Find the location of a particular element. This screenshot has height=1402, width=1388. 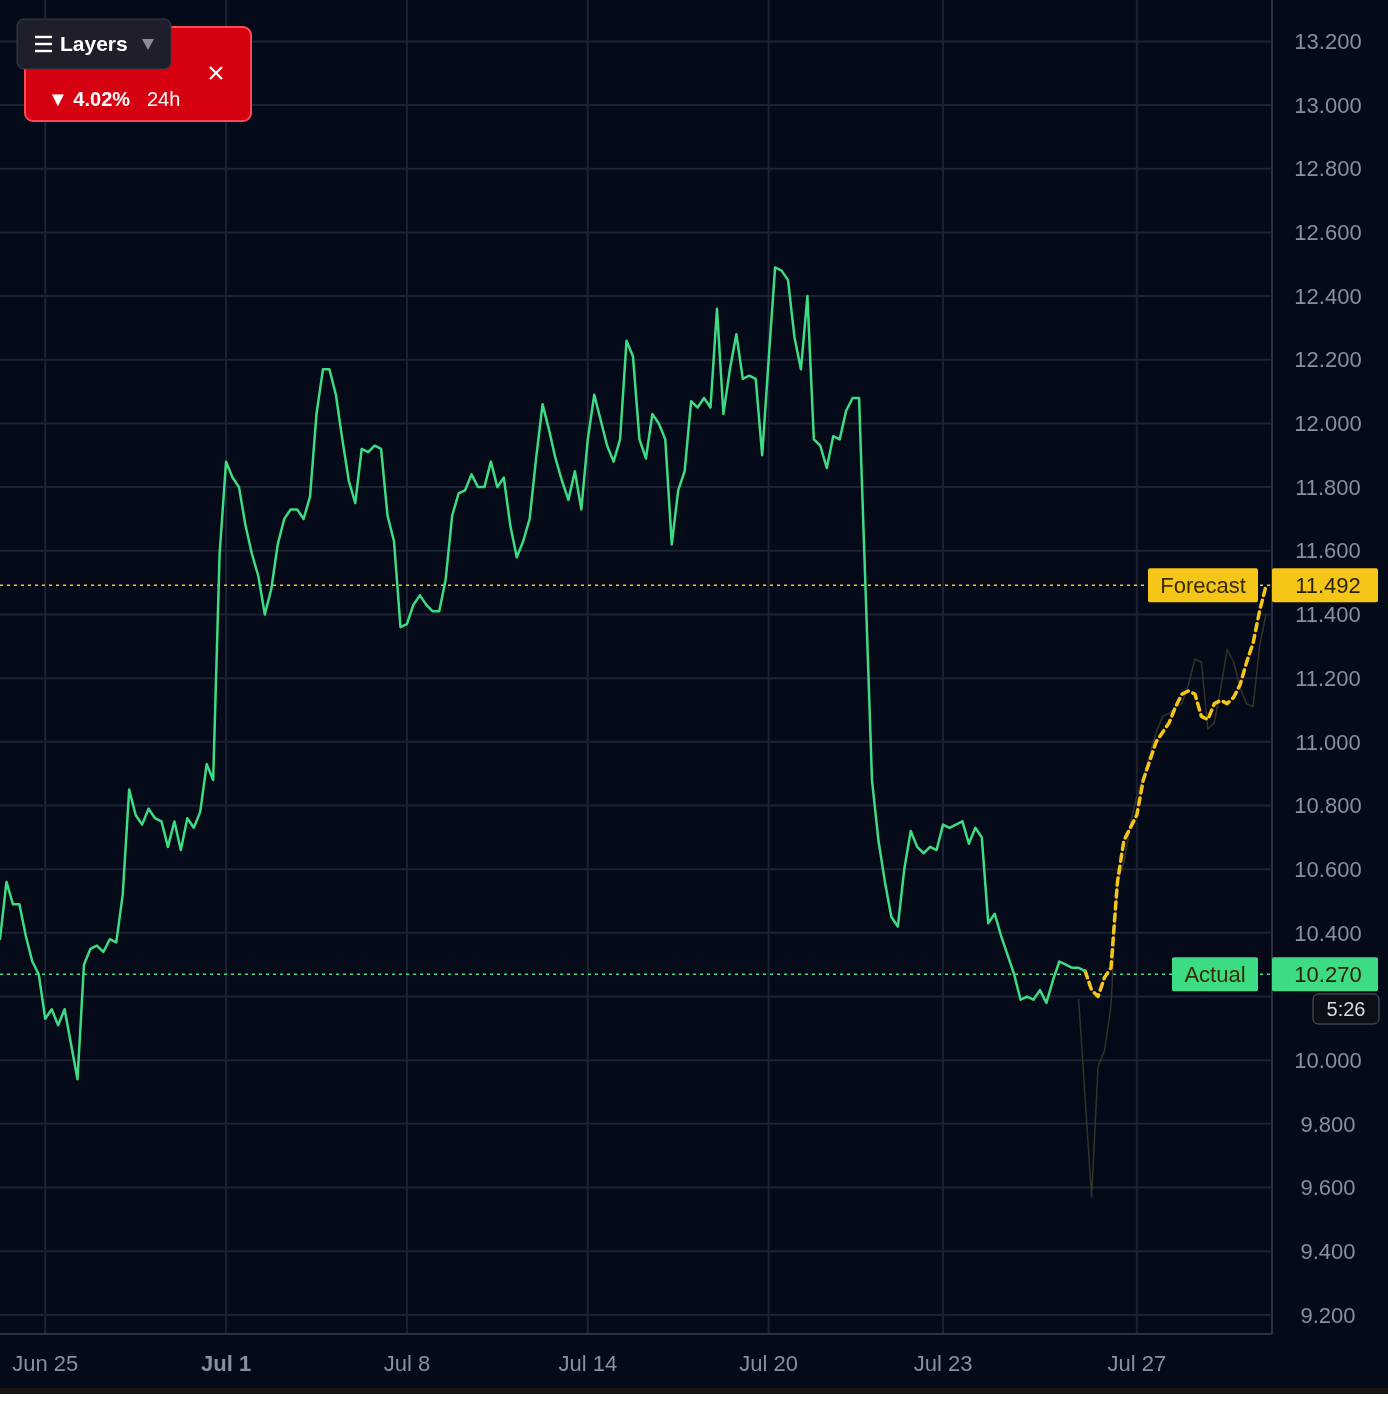

x-tick-label: Jul 27 is located at coordinates (1137, 1363).